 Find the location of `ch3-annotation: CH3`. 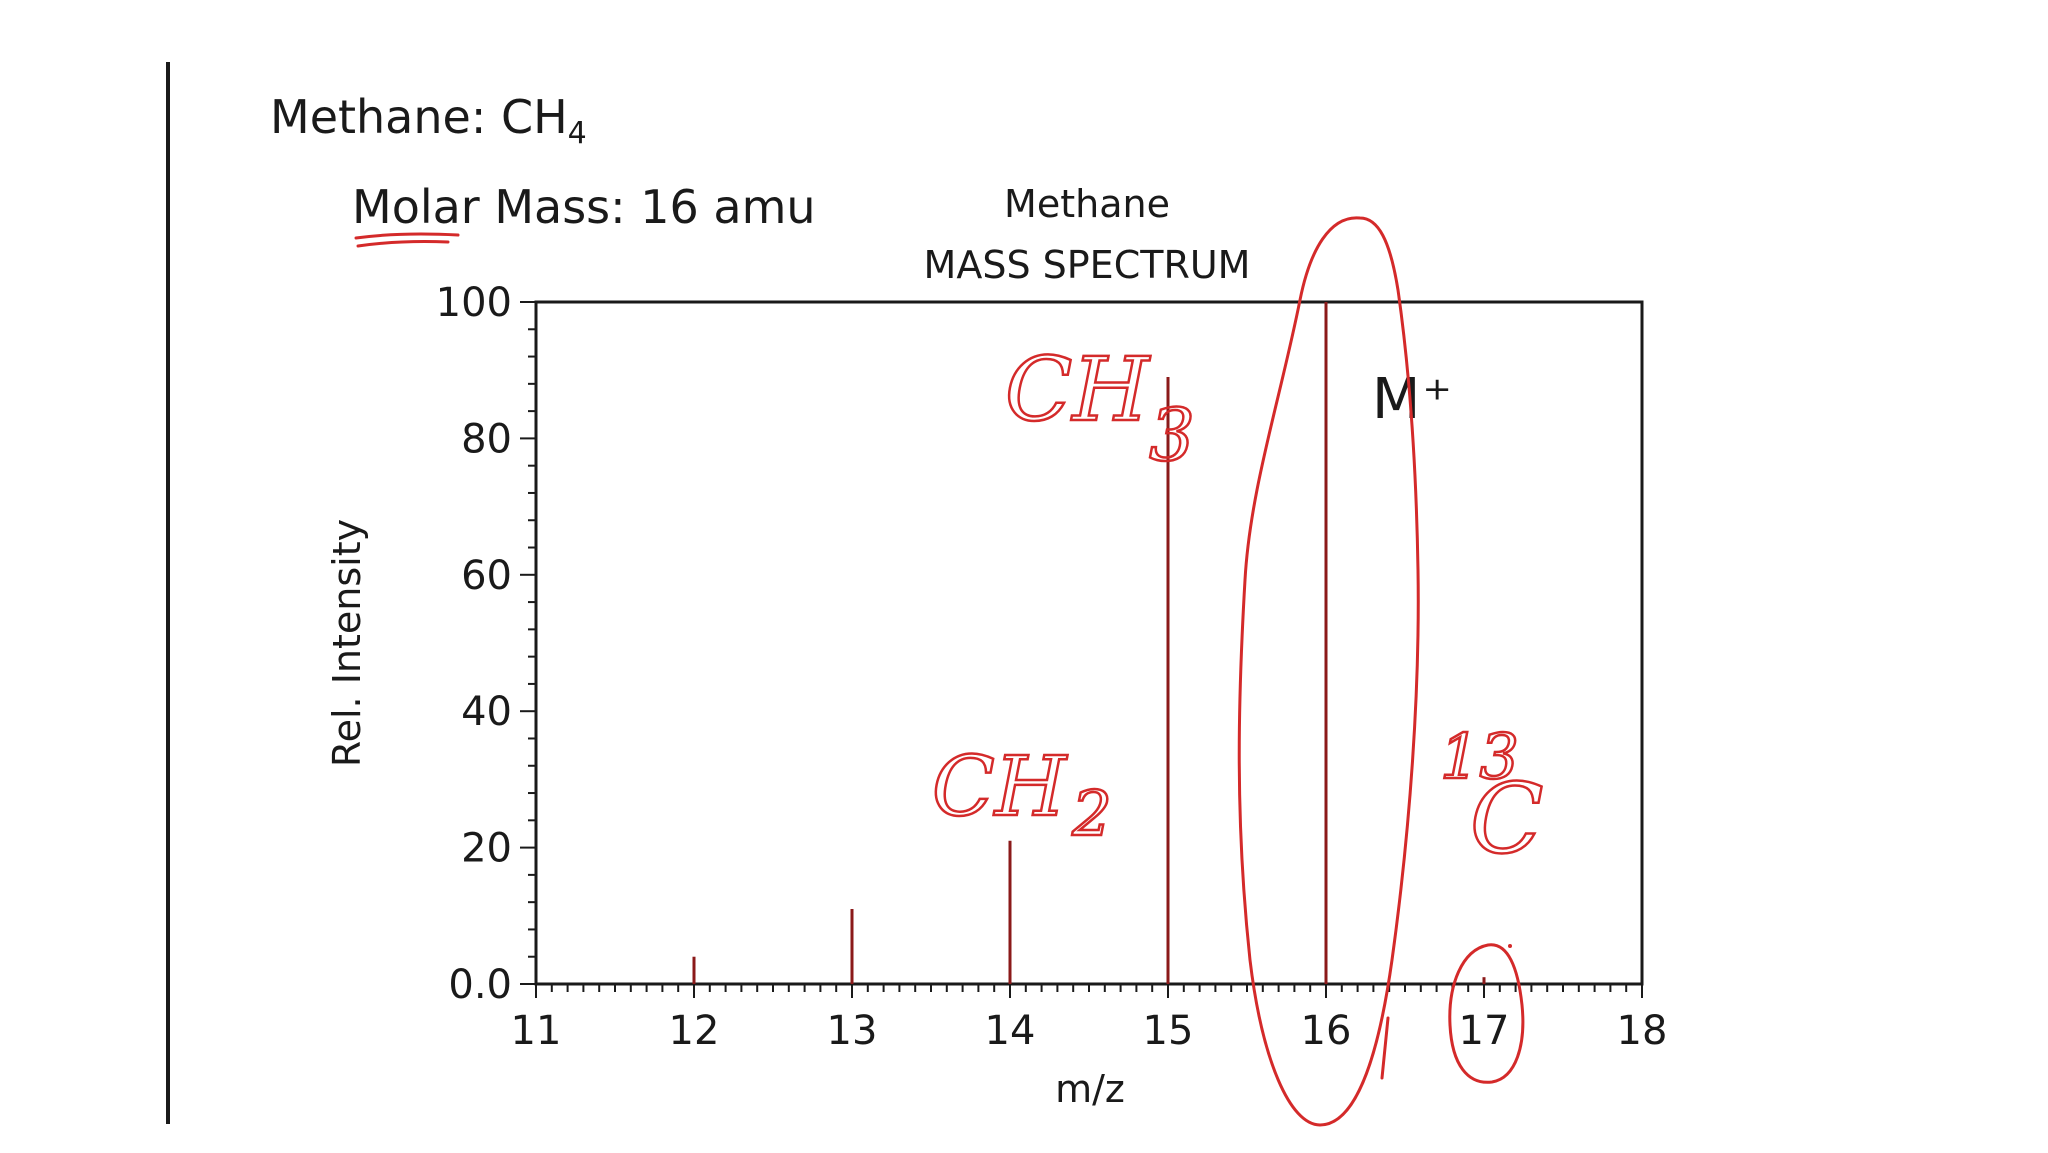

ch3-annotation: CH3 is located at coordinates (1100, 407).